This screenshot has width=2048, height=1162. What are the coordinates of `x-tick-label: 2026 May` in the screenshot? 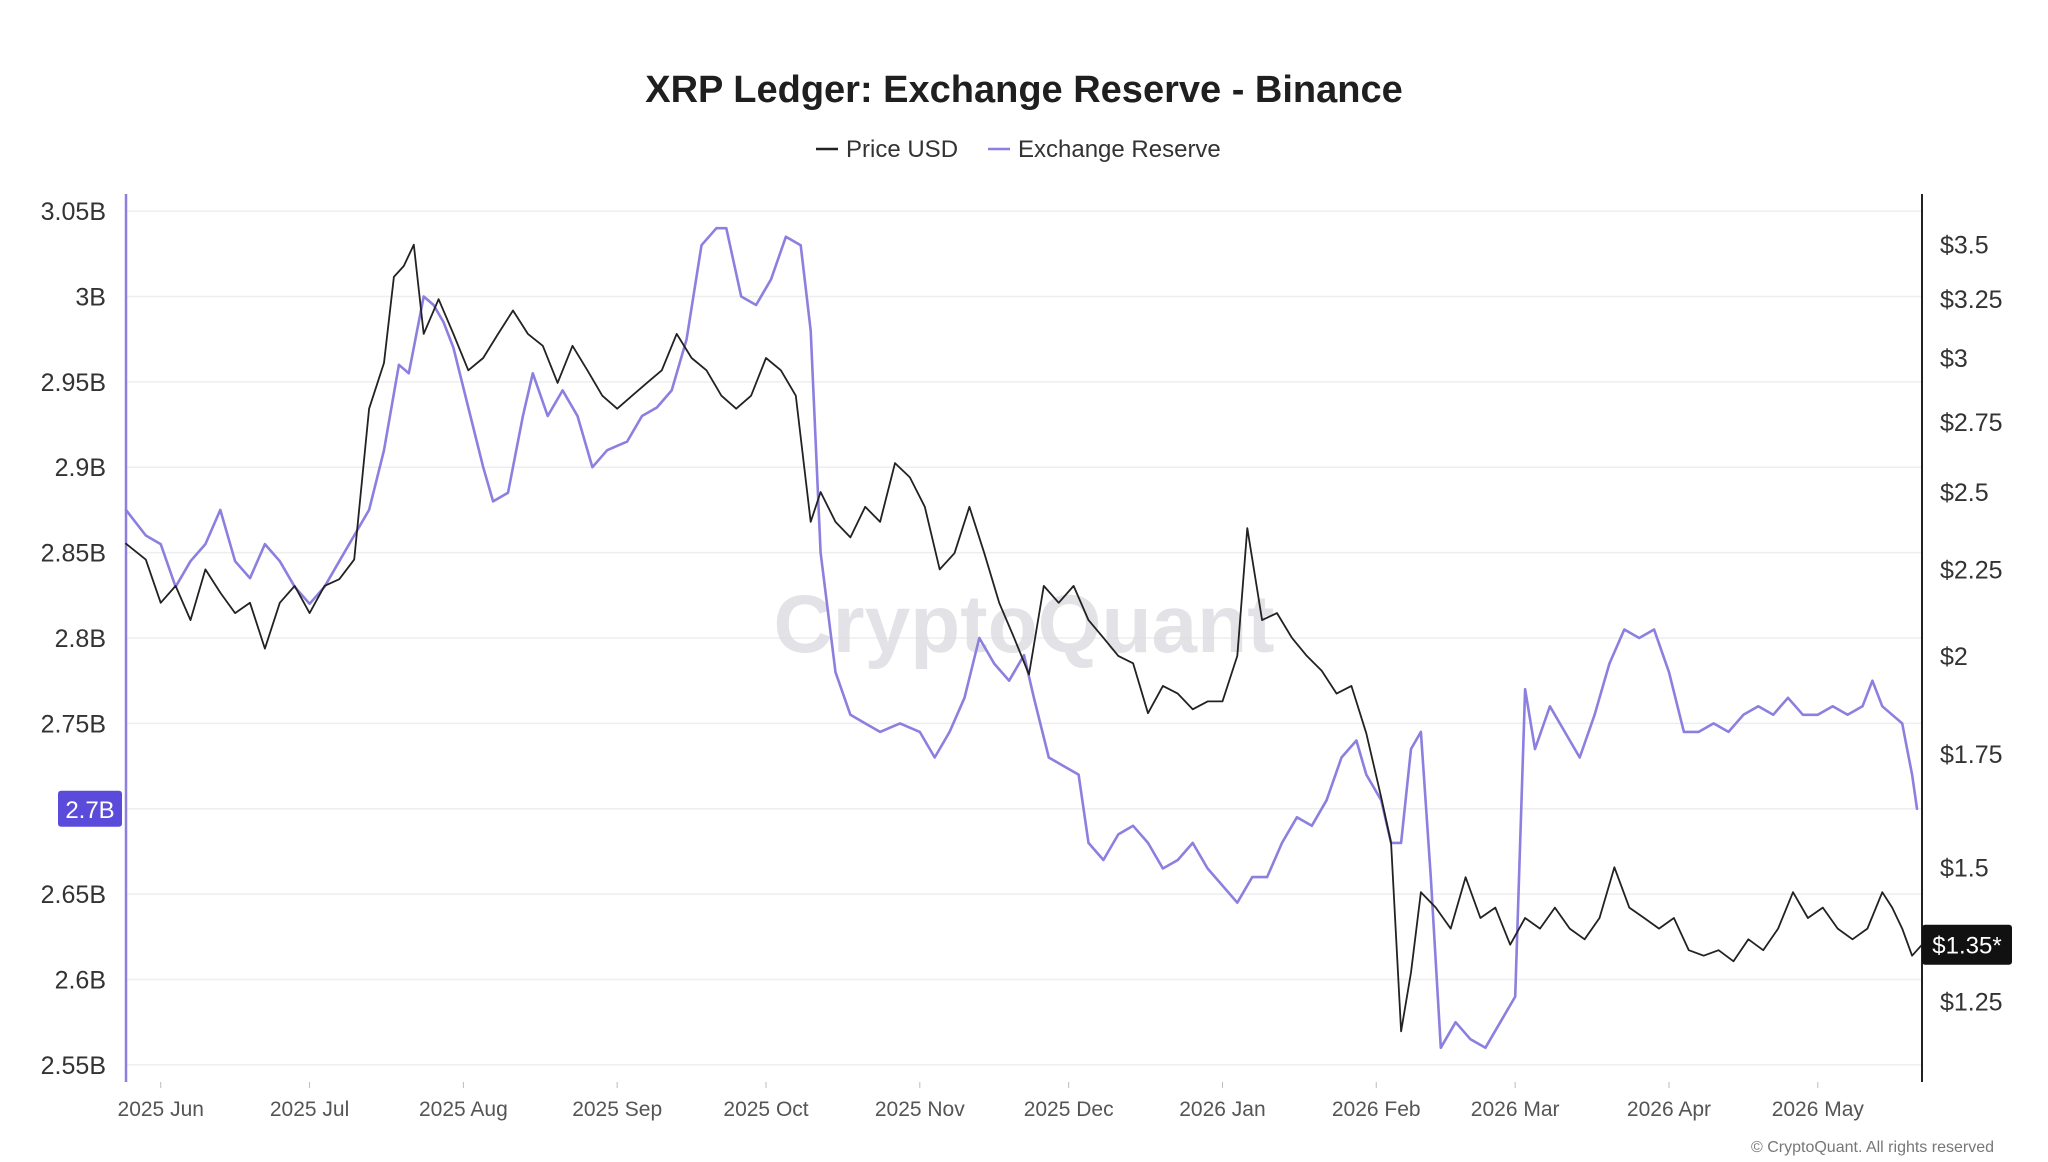 It's located at (1818, 1109).